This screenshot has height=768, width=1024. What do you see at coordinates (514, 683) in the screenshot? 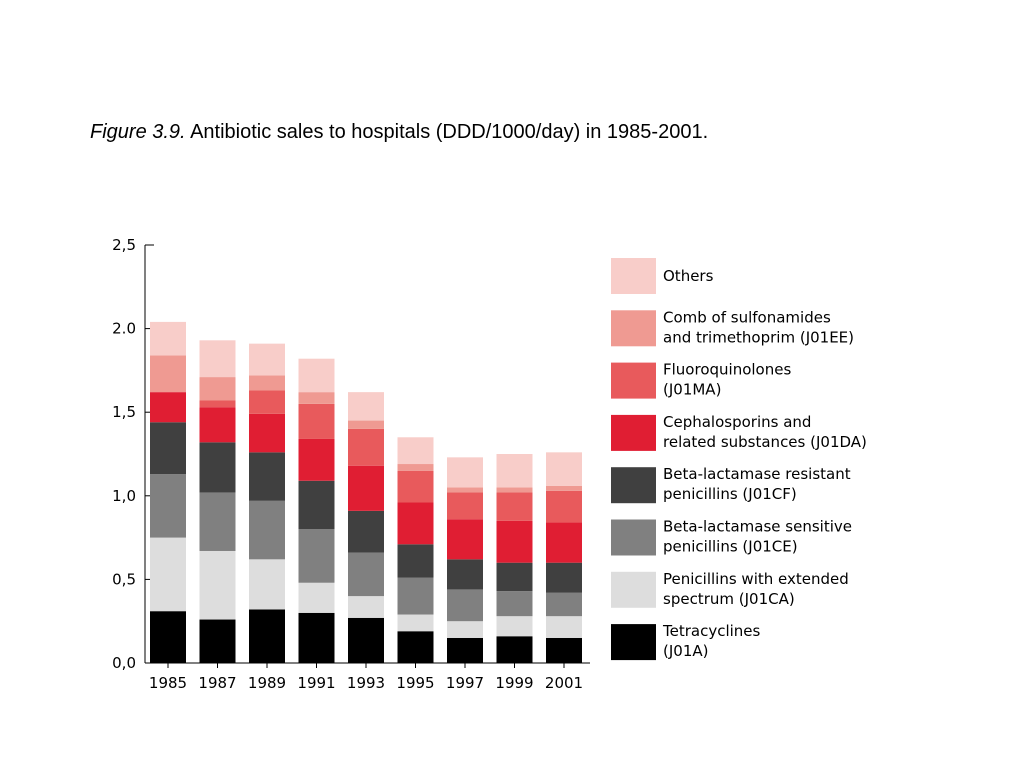
I see `x-tick-label: 1999` at bounding box center [514, 683].